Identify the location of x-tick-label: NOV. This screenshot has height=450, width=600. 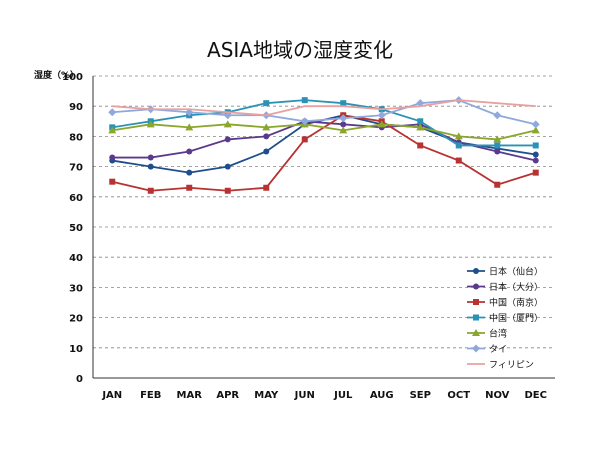
(497, 395).